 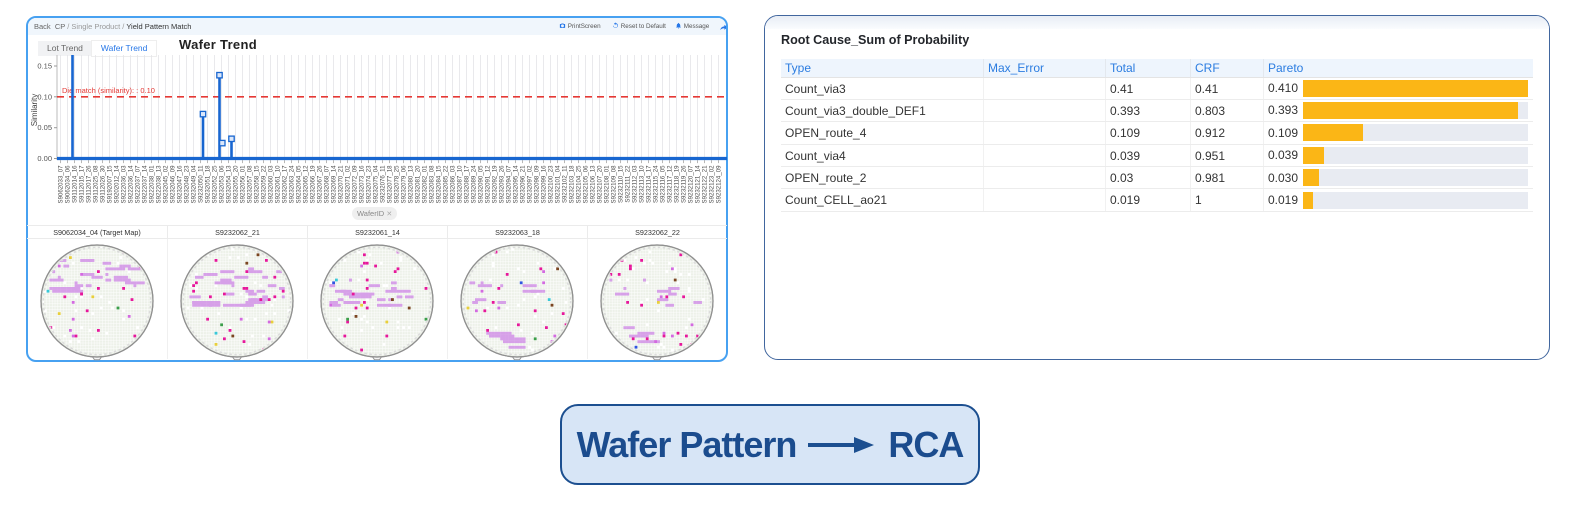 What do you see at coordinates (109, 184) in the screenshot?
I see `svg-text: S9192007_15` at bounding box center [109, 184].